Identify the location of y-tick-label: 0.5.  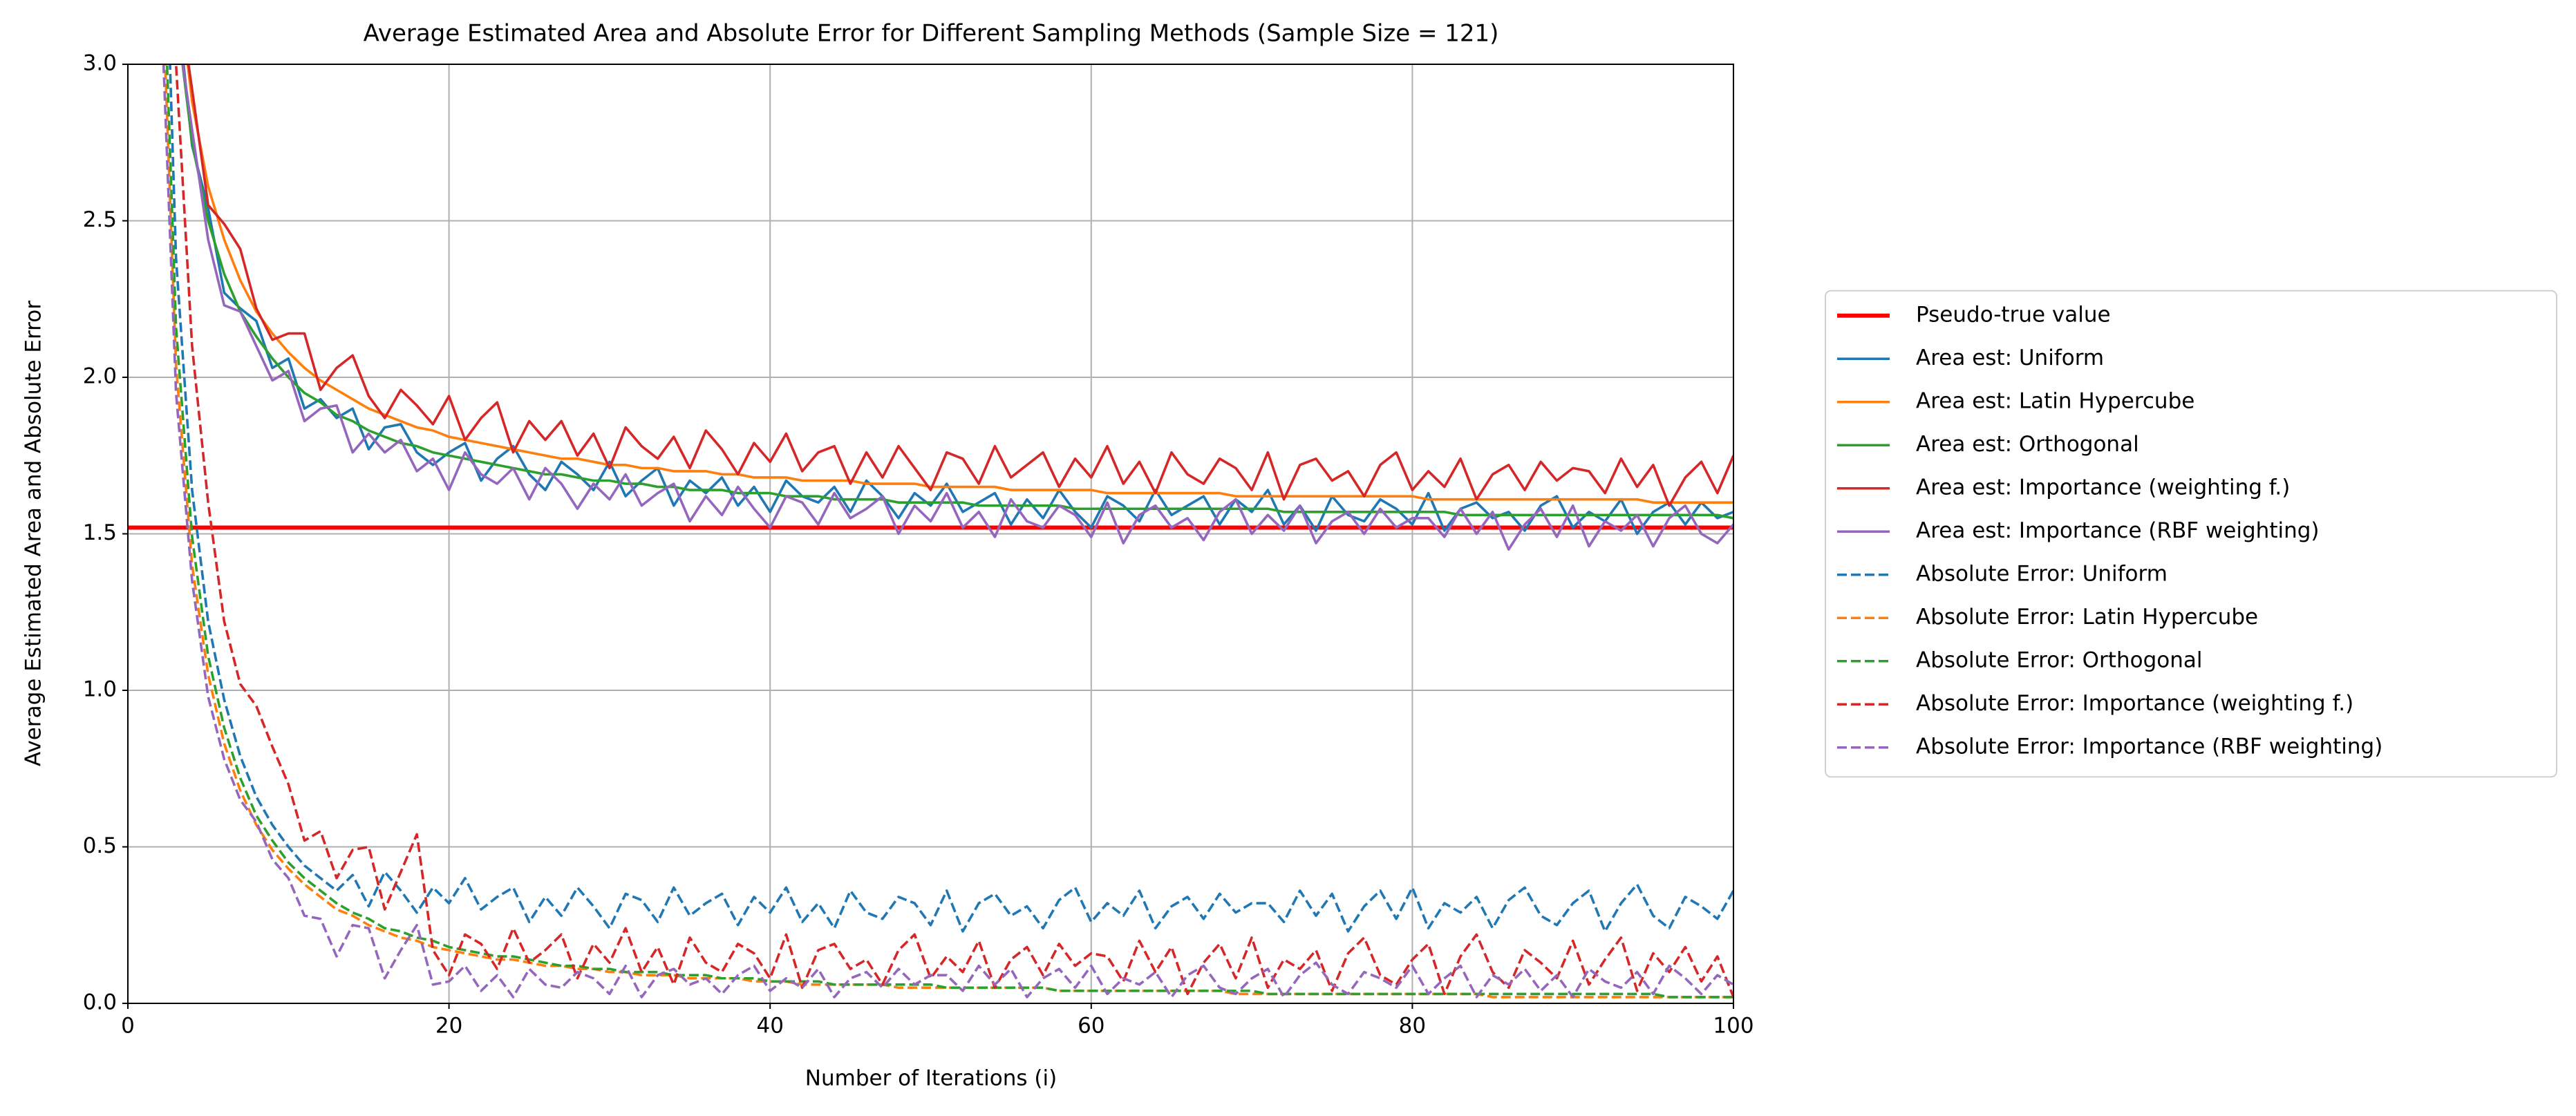
(100, 845).